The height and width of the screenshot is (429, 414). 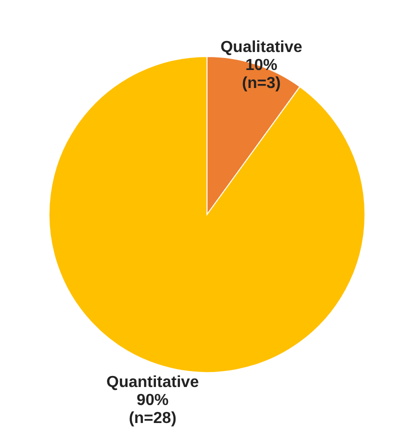 What do you see at coordinates (152, 382) in the screenshot?
I see `slice-label: Quantitative` at bounding box center [152, 382].